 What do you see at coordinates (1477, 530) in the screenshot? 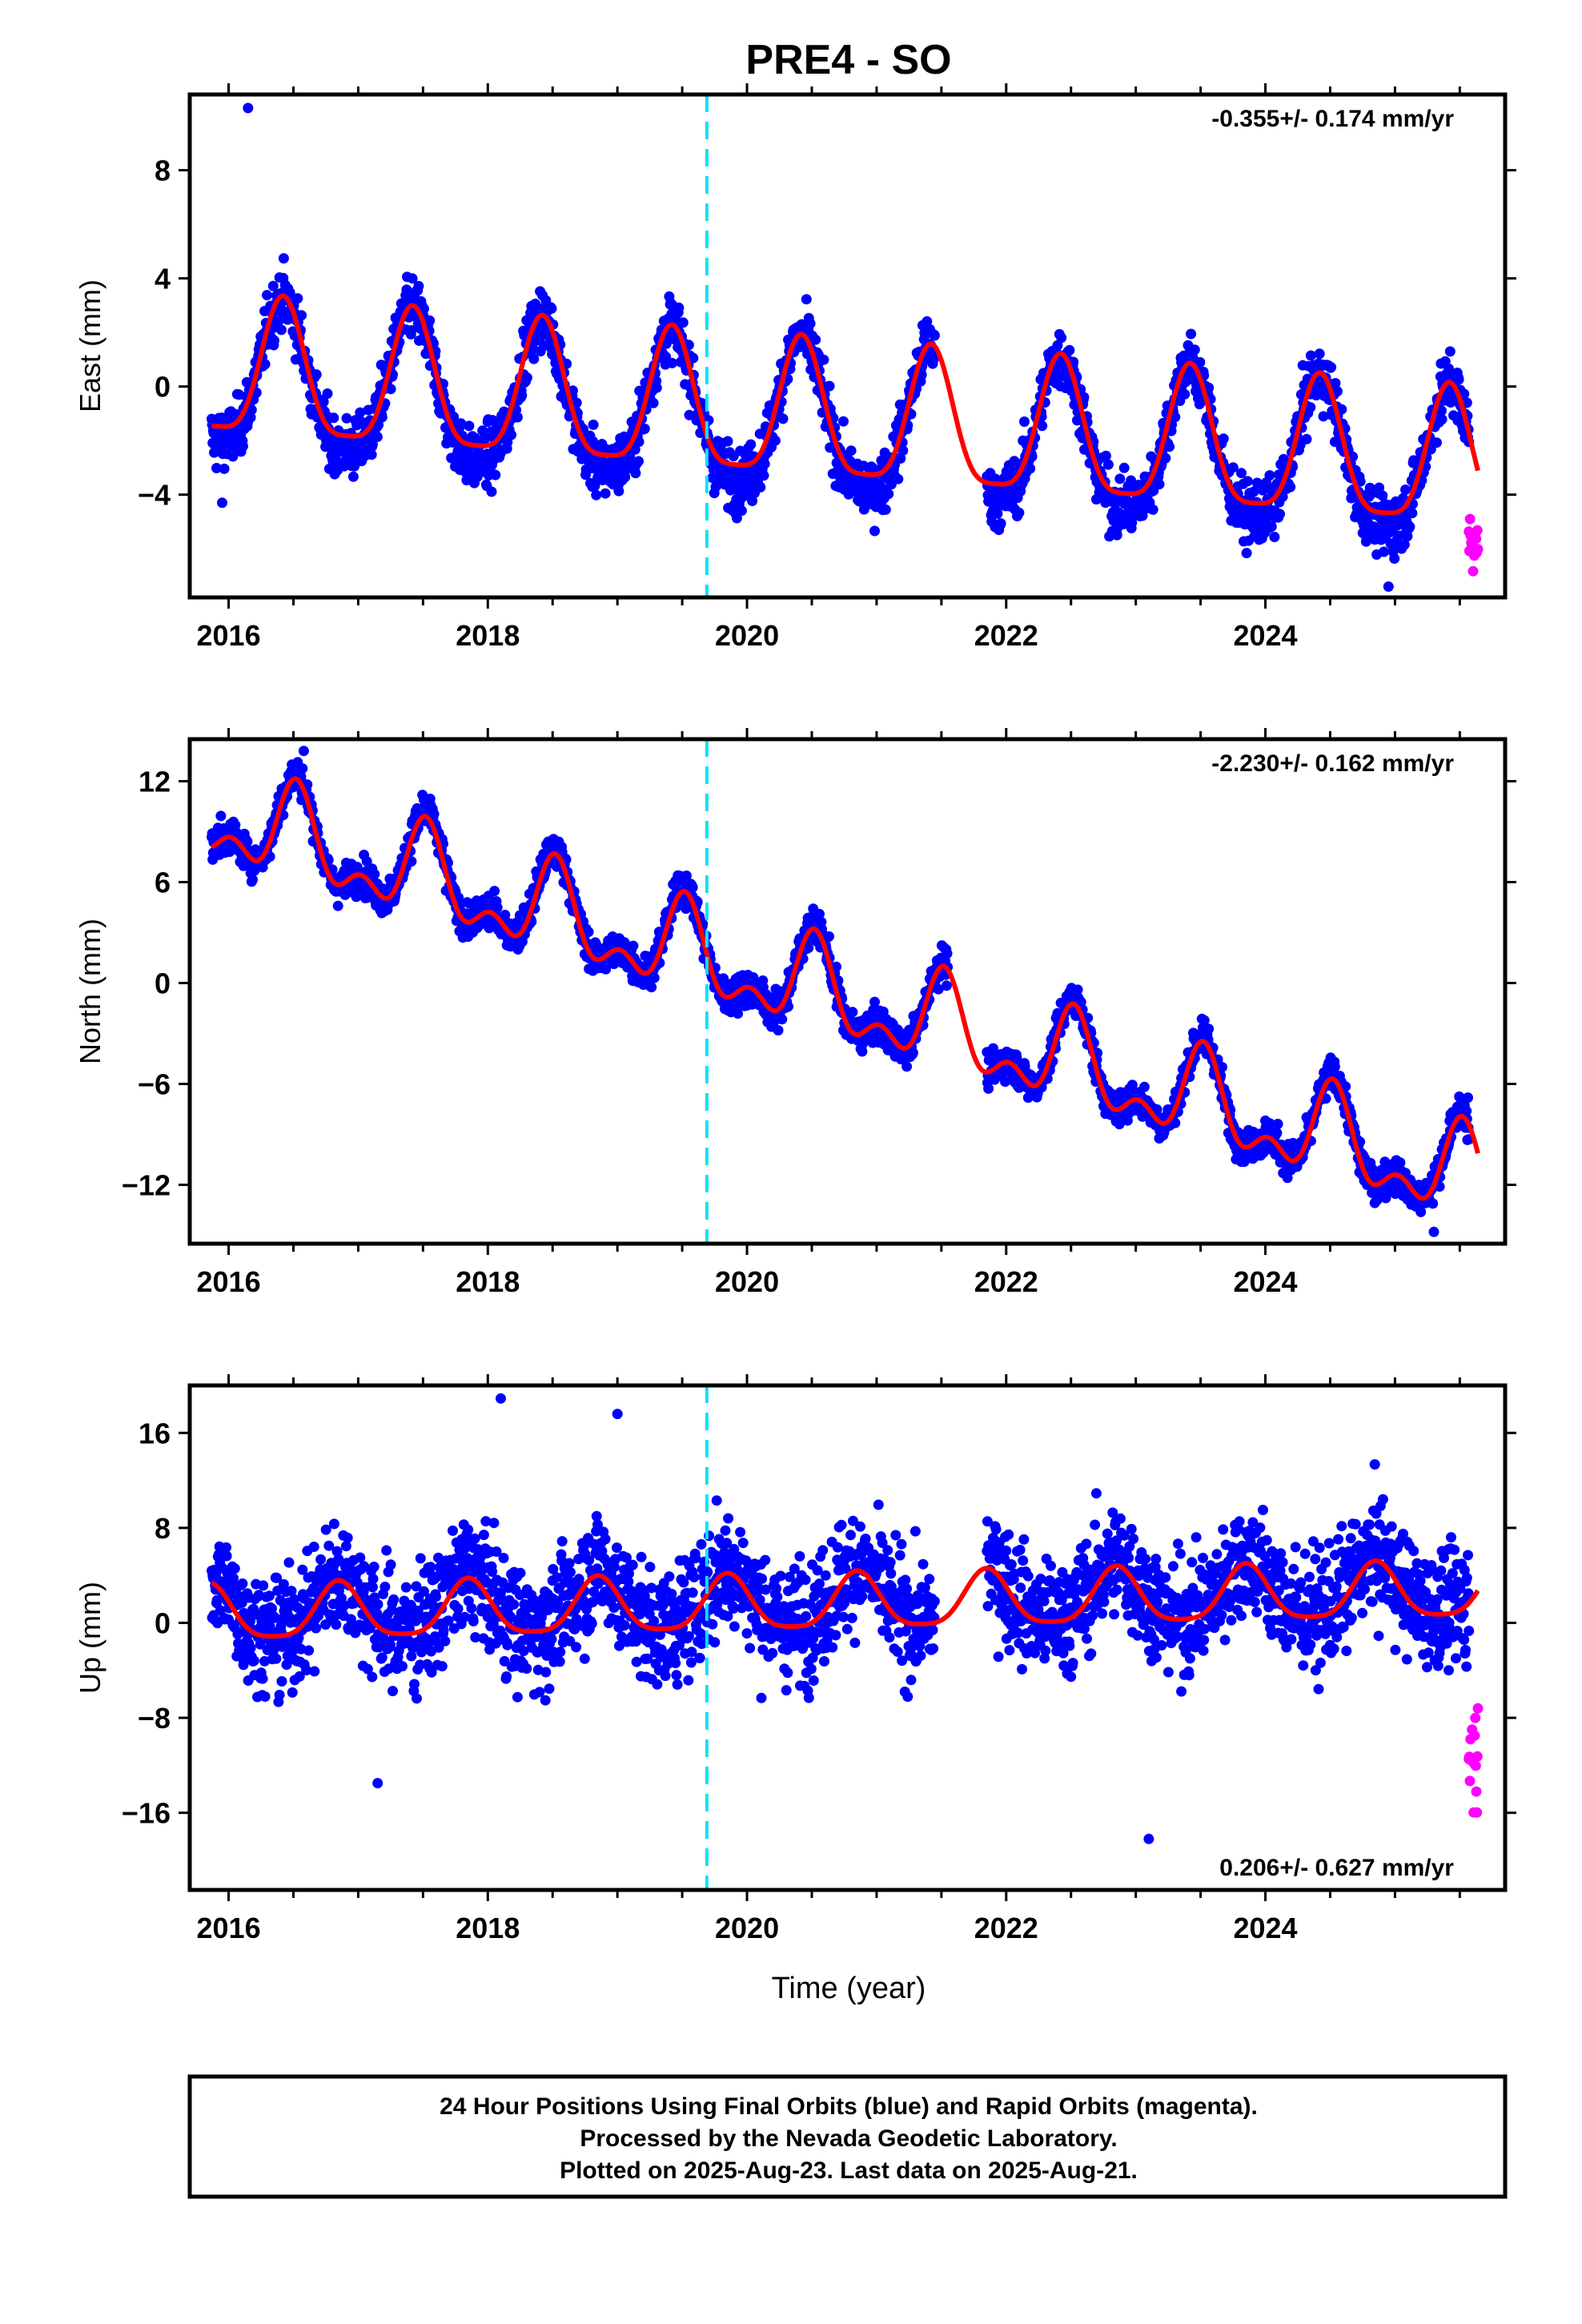
I see `rapid-point` at bounding box center [1477, 530].